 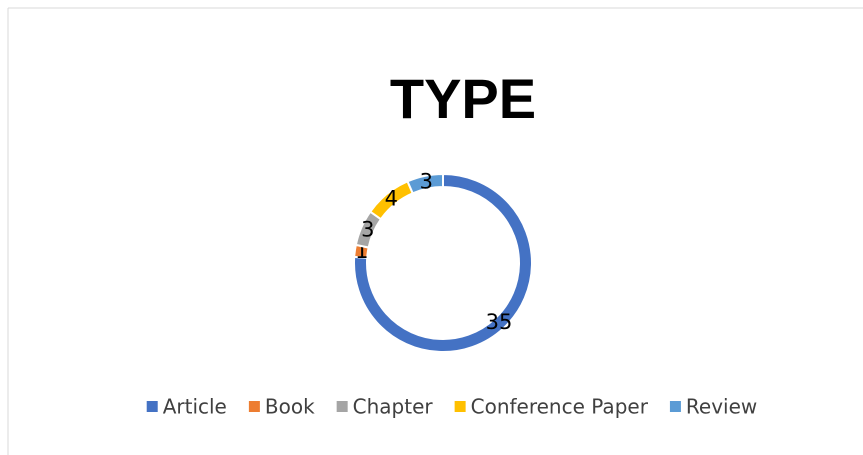 What do you see at coordinates (721, 407) in the screenshot?
I see `legend-label: Review` at bounding box center [721, 407].